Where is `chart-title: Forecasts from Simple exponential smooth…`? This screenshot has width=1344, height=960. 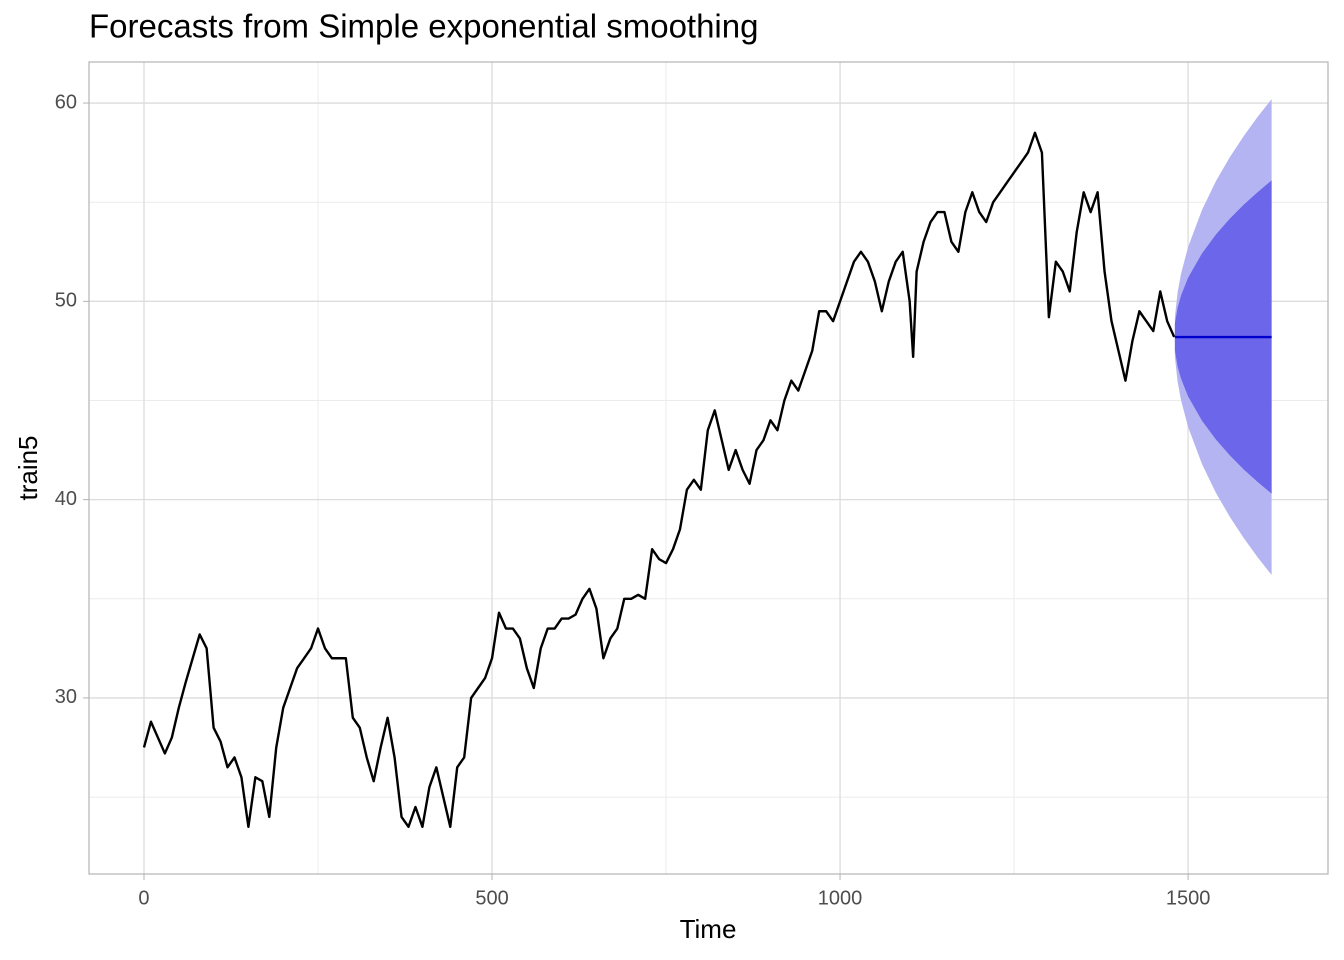 chart-title: Forecasts from Simple exponential smooth… is located at coordinates (423, 26).